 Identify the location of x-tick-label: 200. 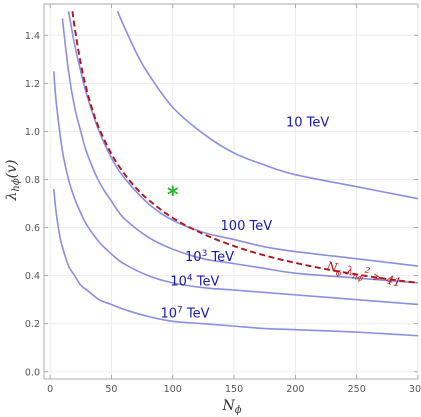
(295, 389).